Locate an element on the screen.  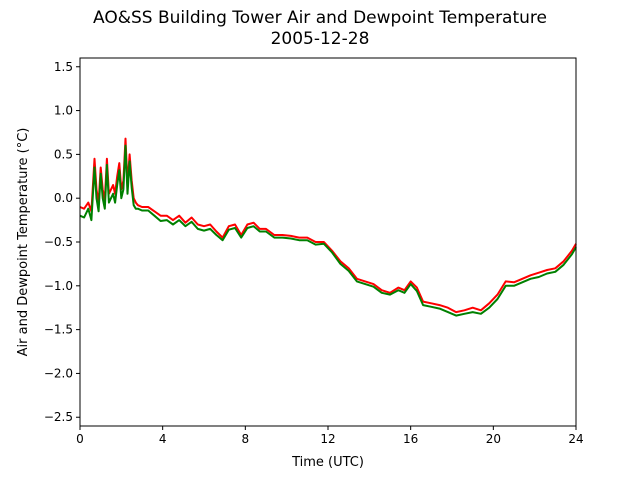
y-axis-label: Air and Dewpoint Temperature (°C) is located at coordinates (23, 242).